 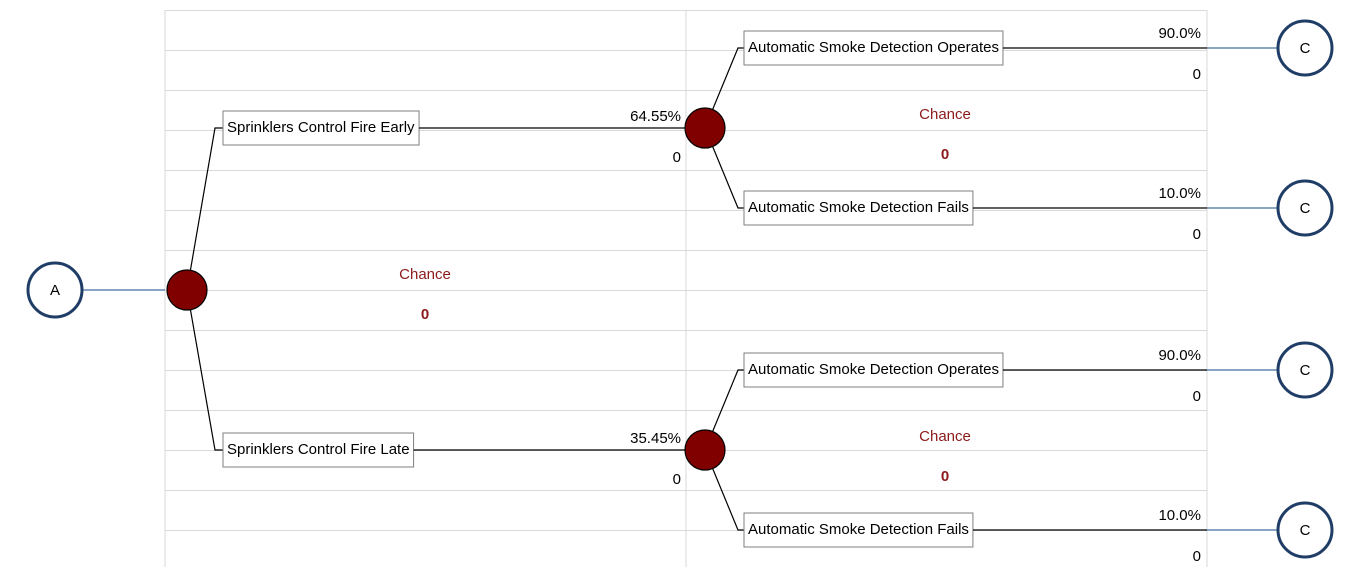 I want to click on start-node, so click(x=55, y=290).